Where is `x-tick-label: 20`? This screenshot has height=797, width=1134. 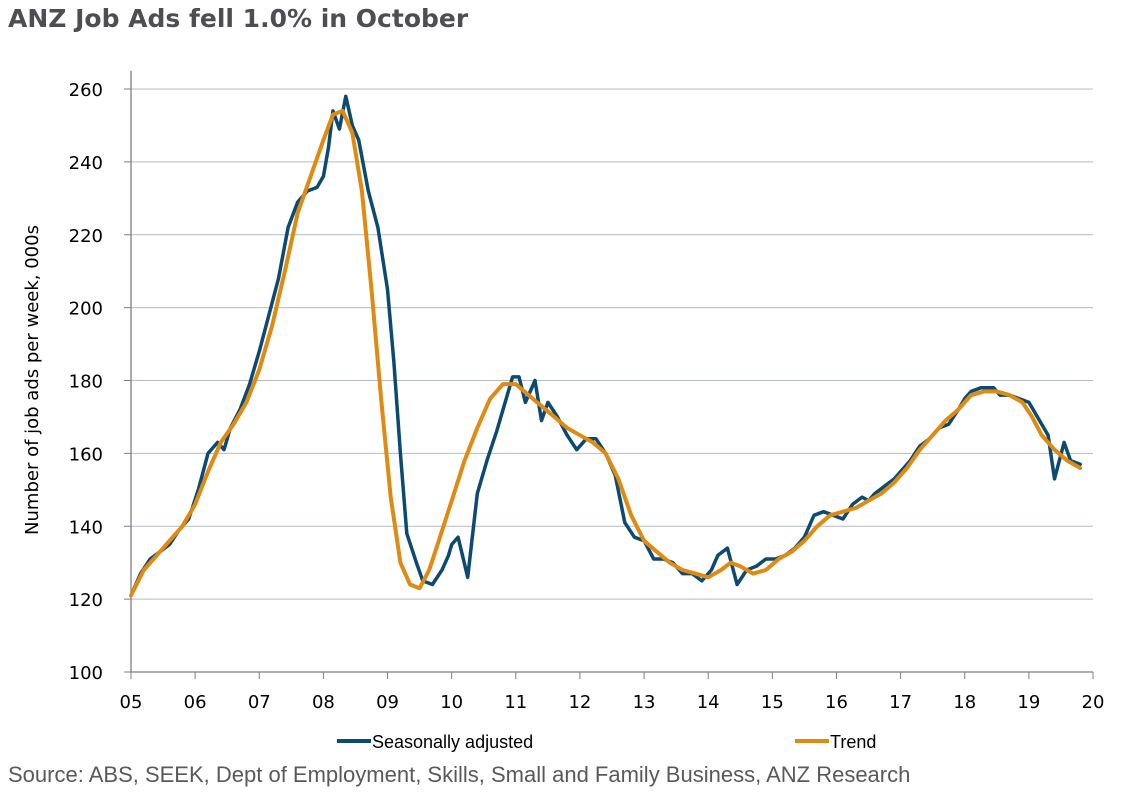
x-tick-label: 20 is located at coordinates (1093, 702).